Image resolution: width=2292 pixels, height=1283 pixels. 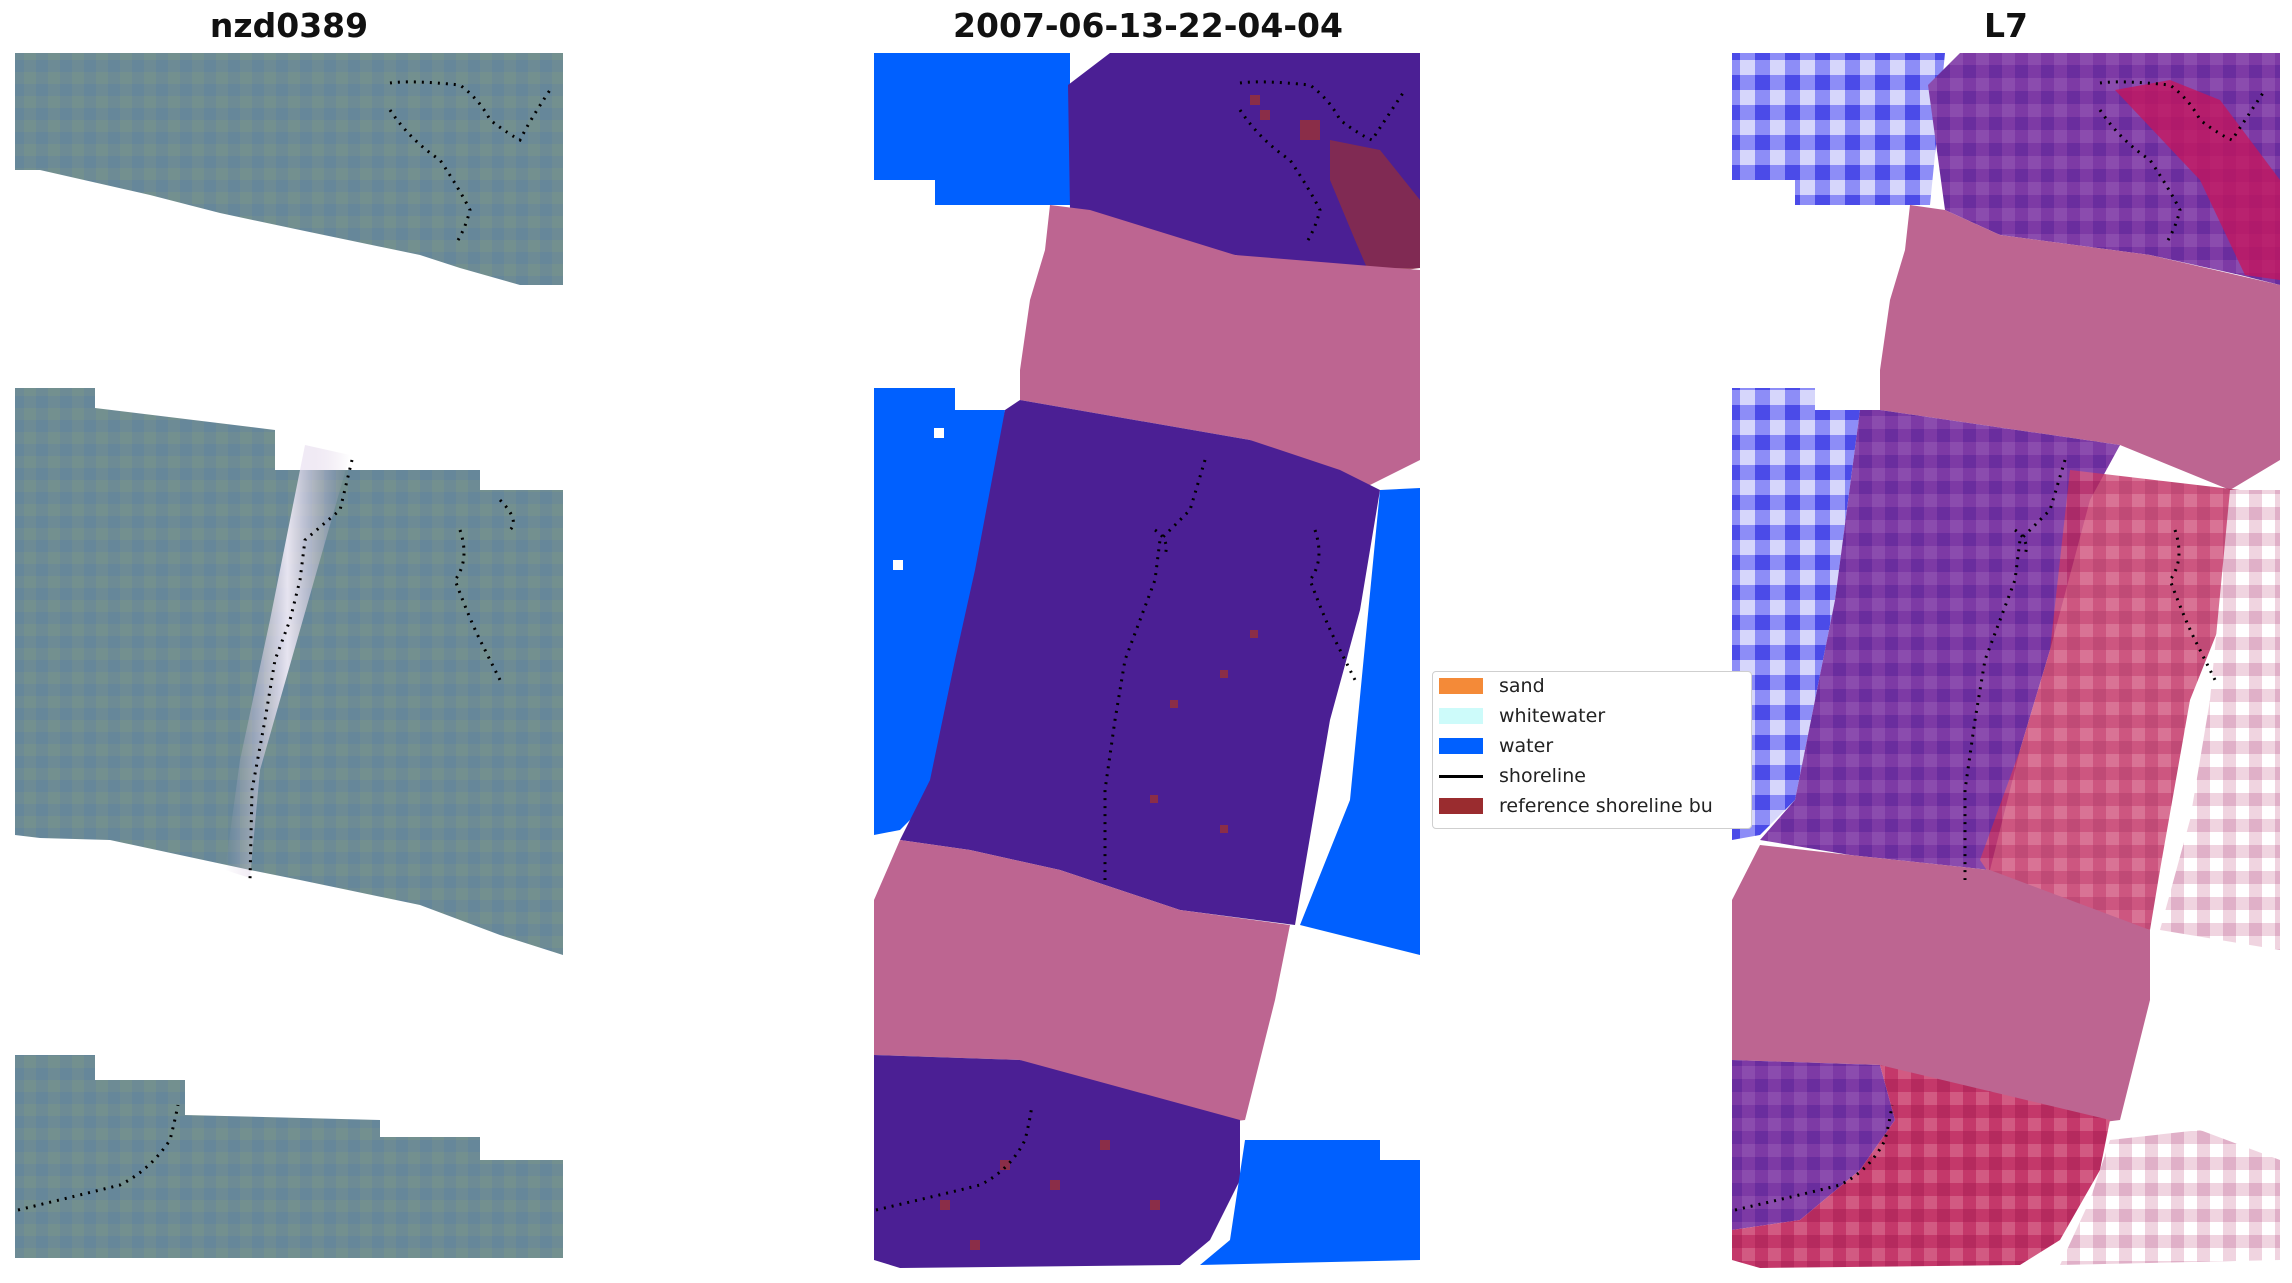 I want to click on index-nodata-band-top, so click(x=2080, y=347).